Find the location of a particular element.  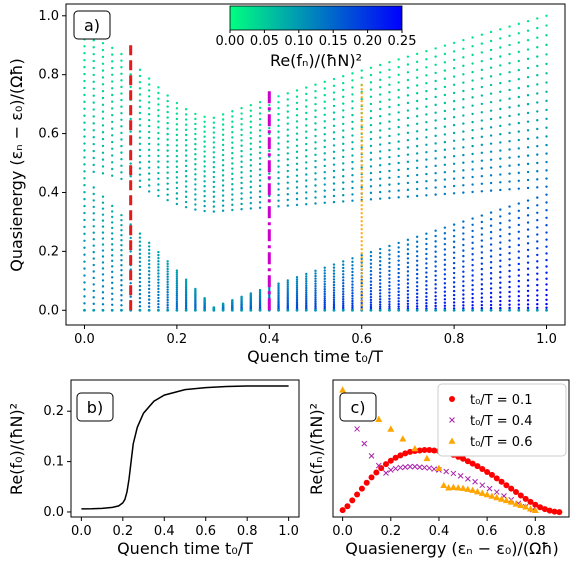

c-ticks: 0.0 0.2 0.4 0.6 0.8 is located at coordinates (439, 528).